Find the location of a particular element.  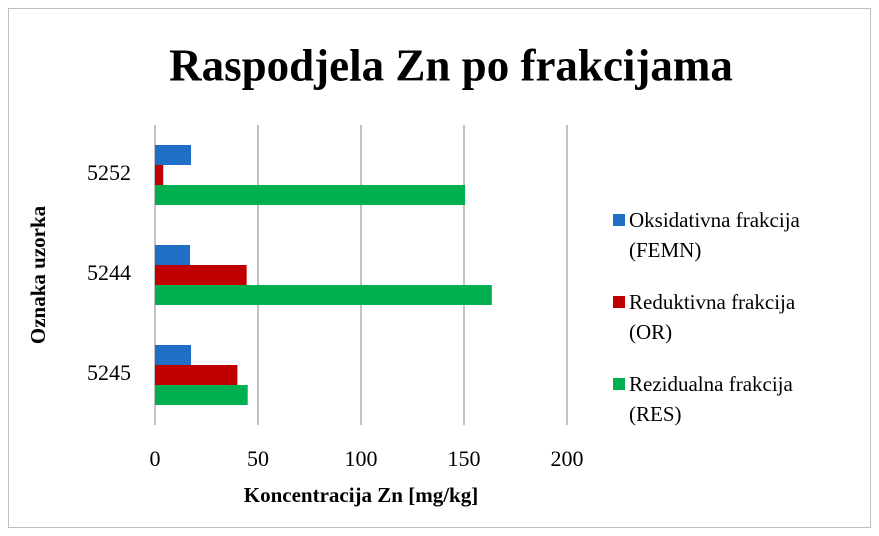

legend-item: Oksidativna frakcija (FEMN) is located at coordinates (740, 235).